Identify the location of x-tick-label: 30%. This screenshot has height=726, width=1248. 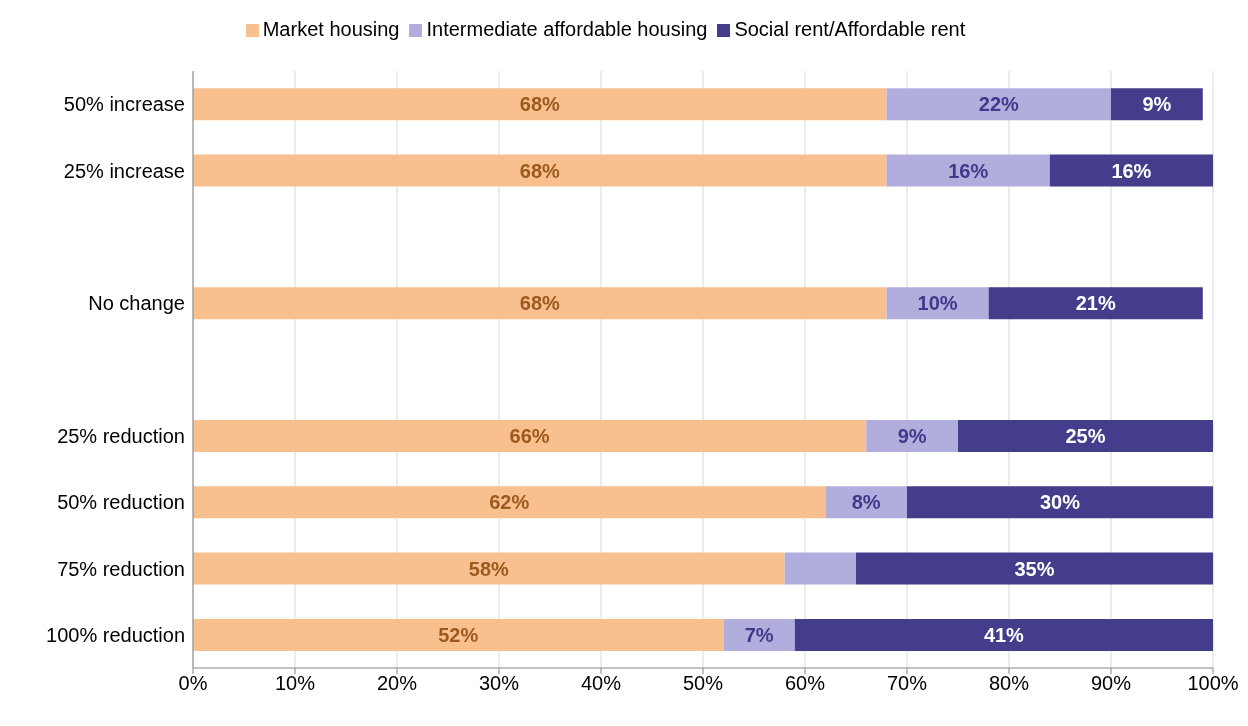
(499, 683).